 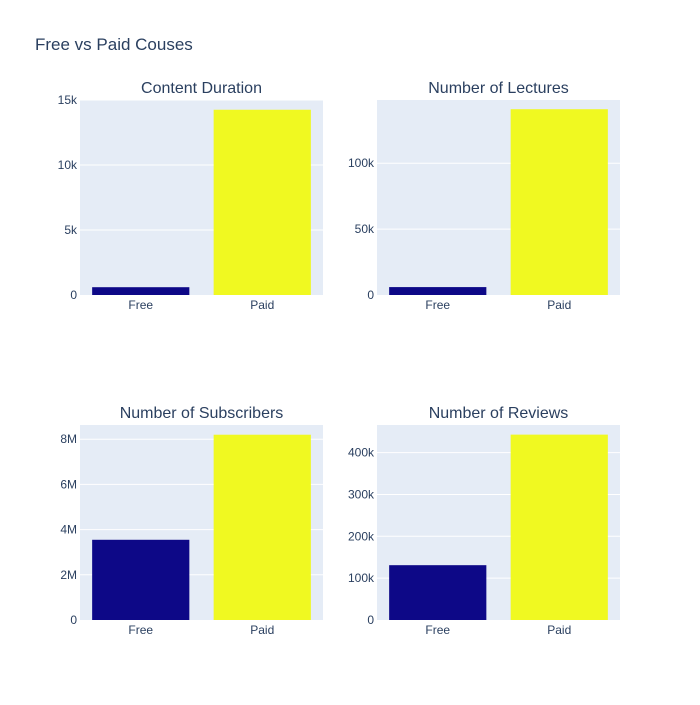 I want to click on subplot-3: 0 2M 4M 6M 8M Free Paid Number of Subscribers, so click(x=191, y=521).